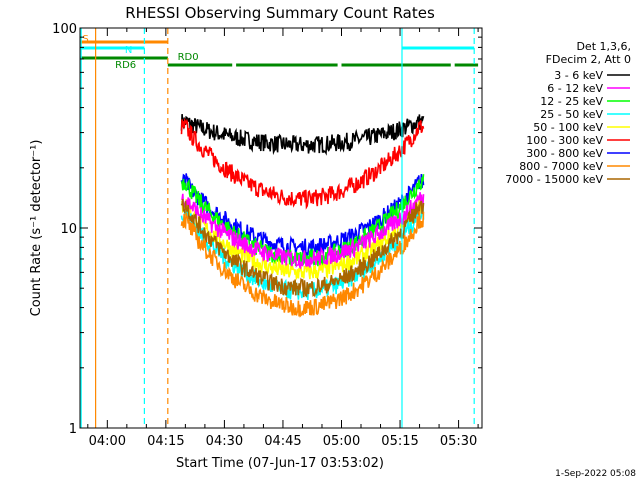 The width and height of the screenshot is (640, 480). Describe the element at coordinates (282, 441) in the screenshot. I see `x-tick-label: 04:45` at that location.